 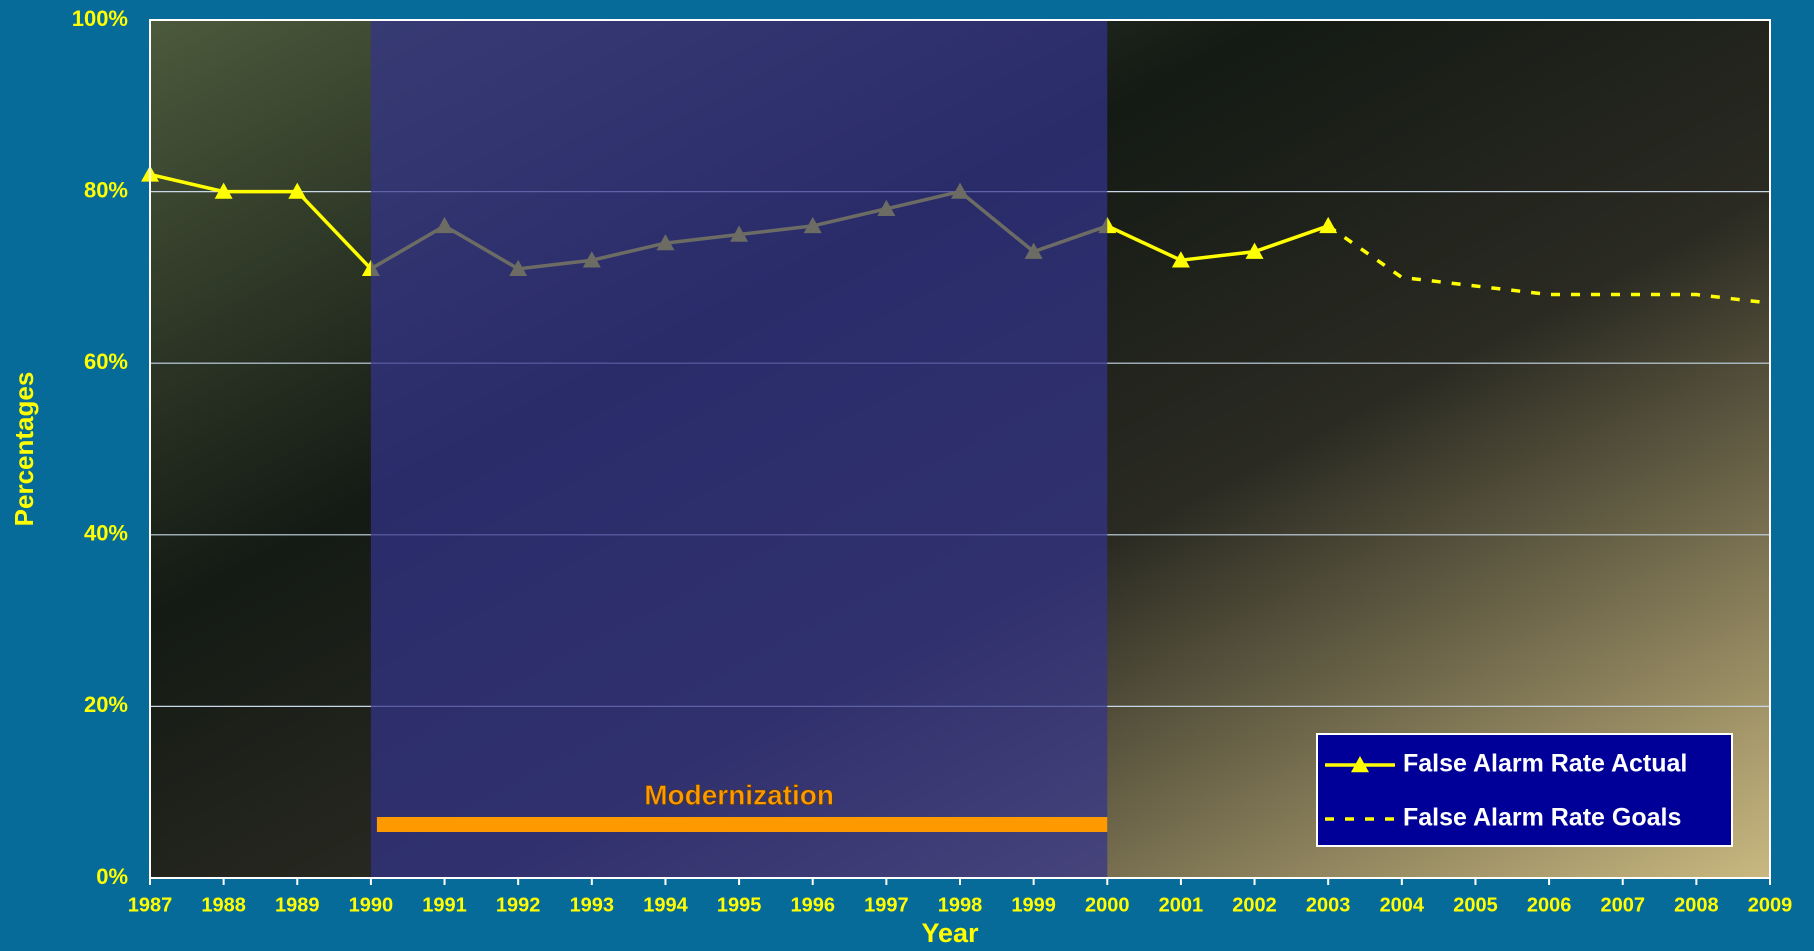 What do you see at coordinates (1033, 905) in the screenshot?
I see `x-tick-label: 1999` at bounding box center [1033, 905].